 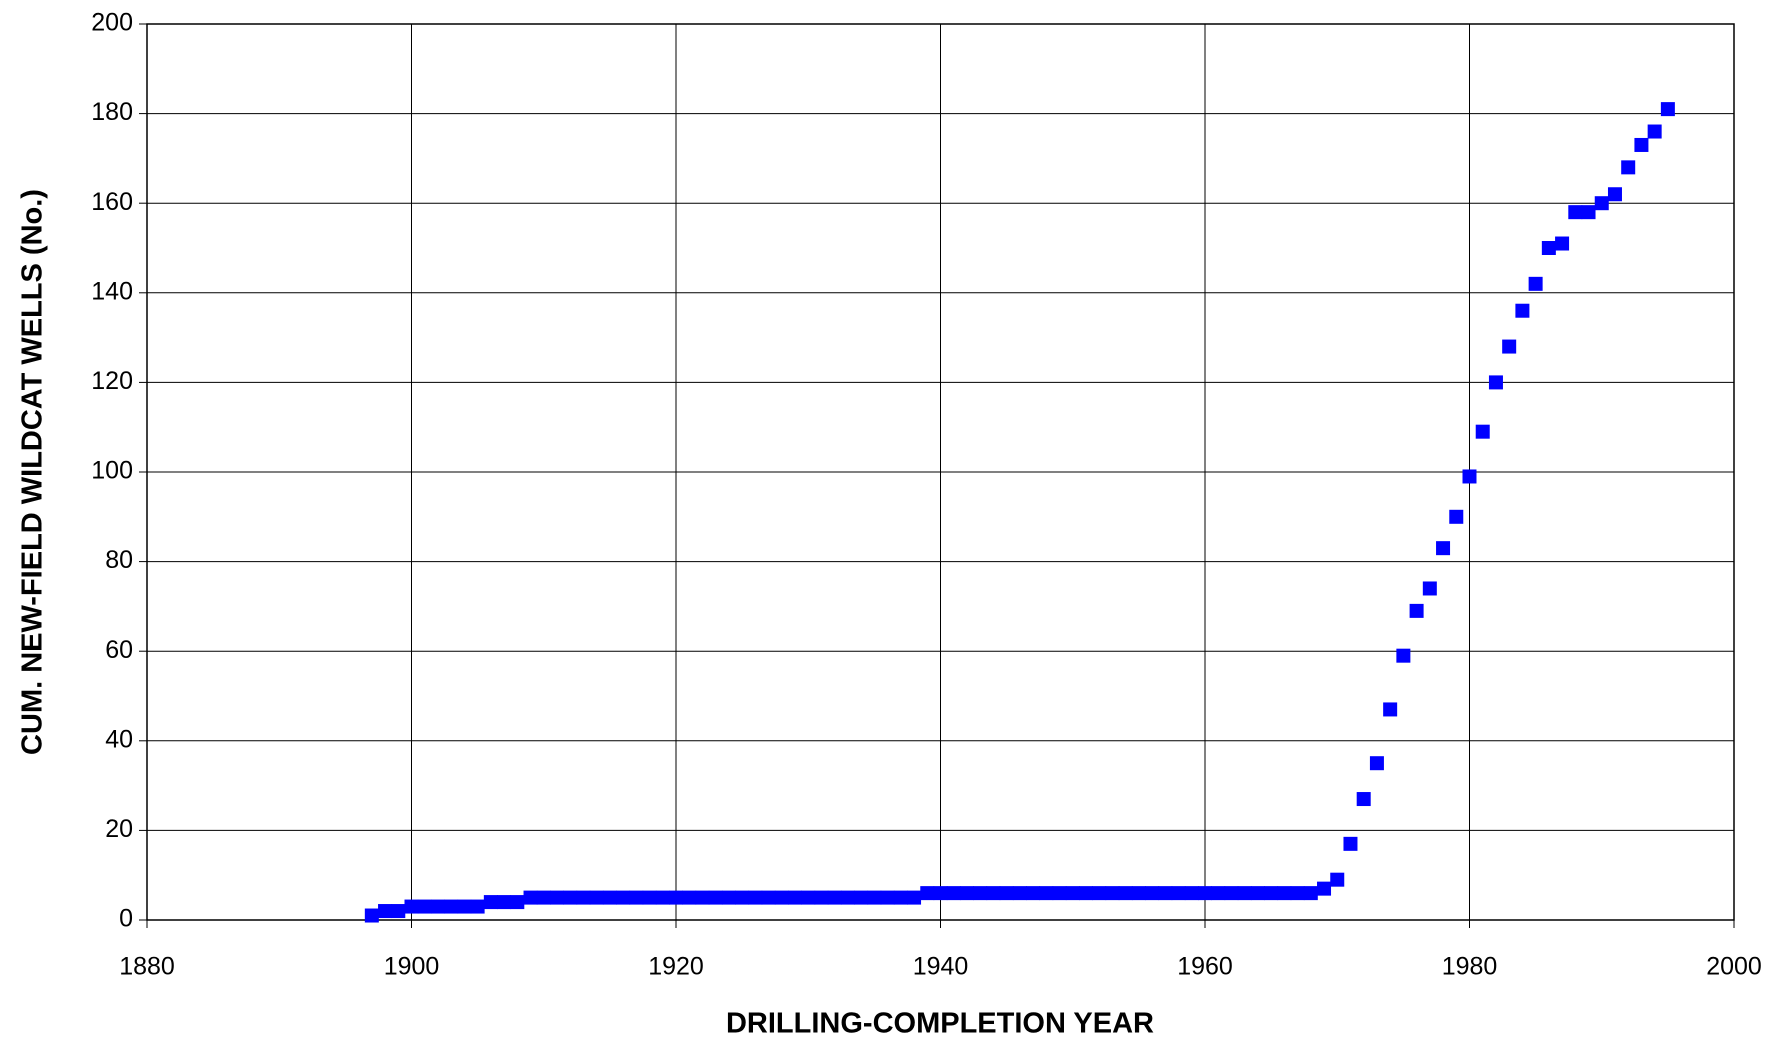 I want to click on y-tick-label: 20, so click(x=119, y=829).